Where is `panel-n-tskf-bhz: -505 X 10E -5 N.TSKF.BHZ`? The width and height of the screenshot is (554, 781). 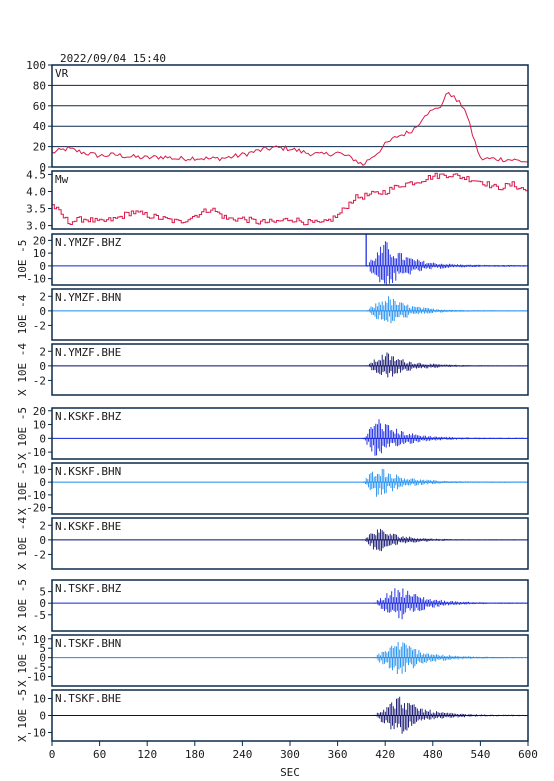
panel-n-tskf-bhz: -505 X 10E -5 N.TSKF.BHZ is located at coordinates (272, 605).